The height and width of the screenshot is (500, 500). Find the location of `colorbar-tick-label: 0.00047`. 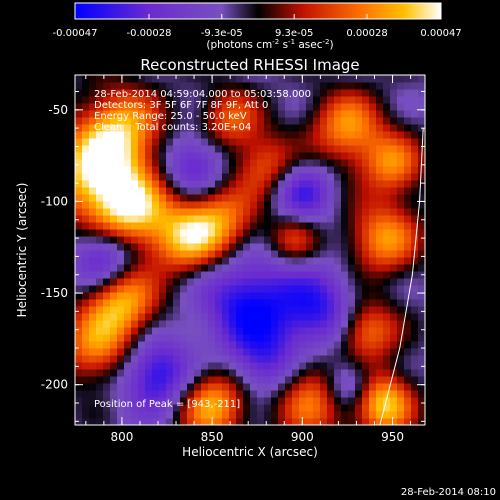

colorbar-tick-label: 0.00047 is located at coordinates (440, 33).